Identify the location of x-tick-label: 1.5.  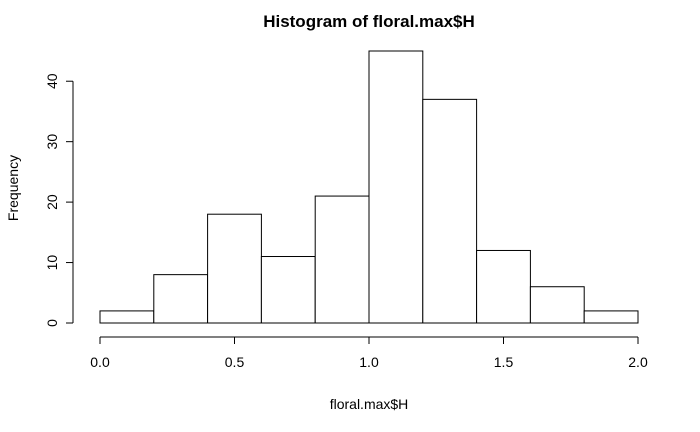
(504, 362).